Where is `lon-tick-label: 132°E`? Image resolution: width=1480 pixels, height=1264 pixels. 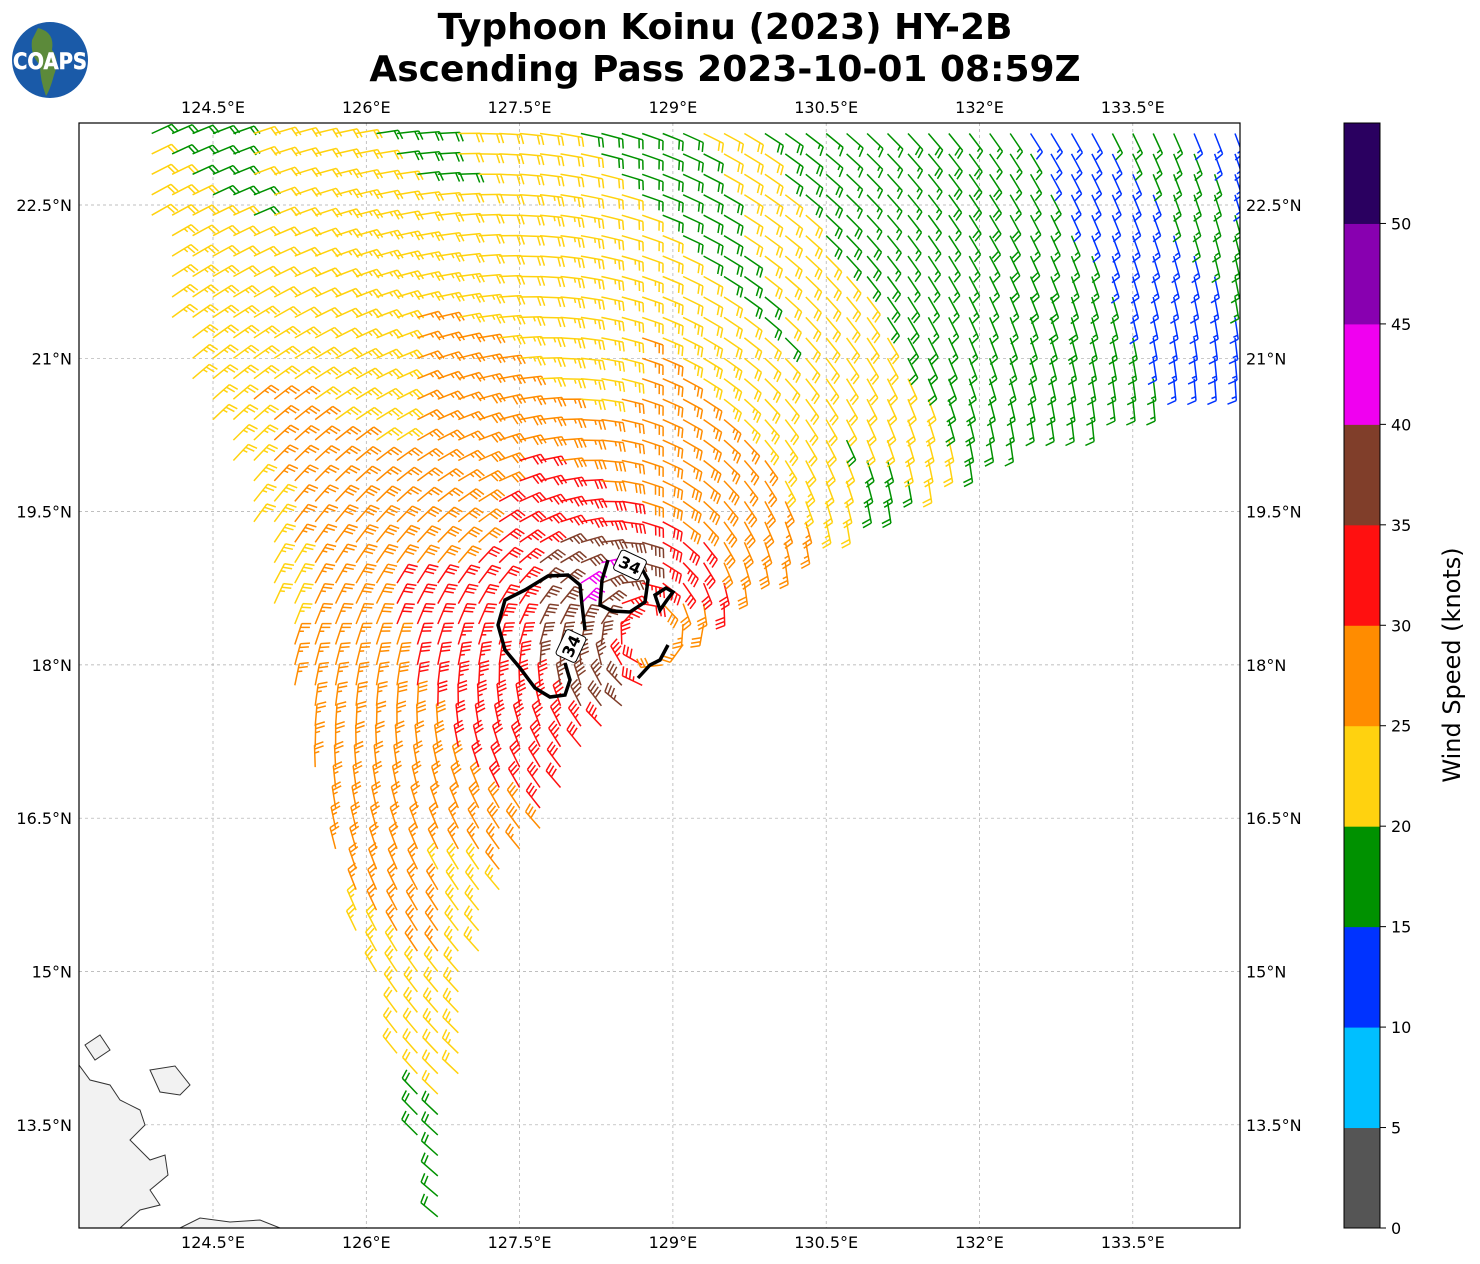
lon-tick-label: 132°E is located at coordinates (979, 1242).